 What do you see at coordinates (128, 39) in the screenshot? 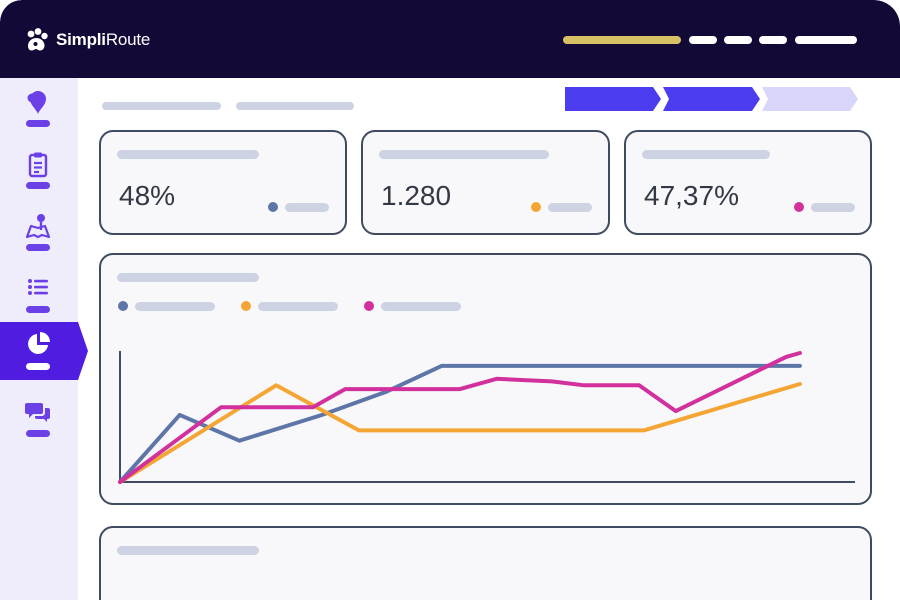
I see `brand-name-light: Route` at bounding box center [128, 39].